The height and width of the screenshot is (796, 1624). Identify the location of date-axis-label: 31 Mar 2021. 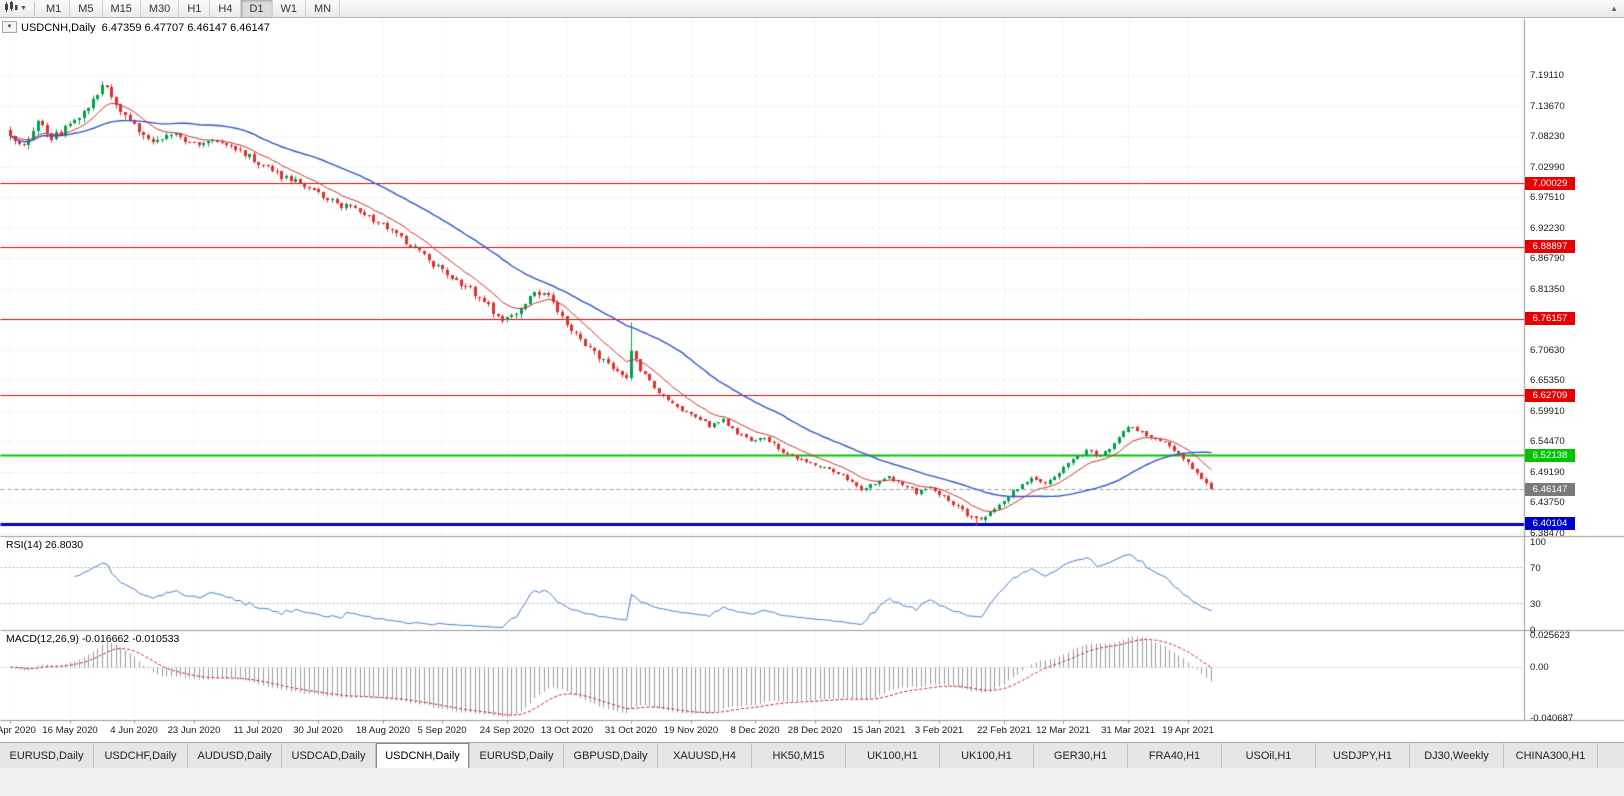
(1128, 730).